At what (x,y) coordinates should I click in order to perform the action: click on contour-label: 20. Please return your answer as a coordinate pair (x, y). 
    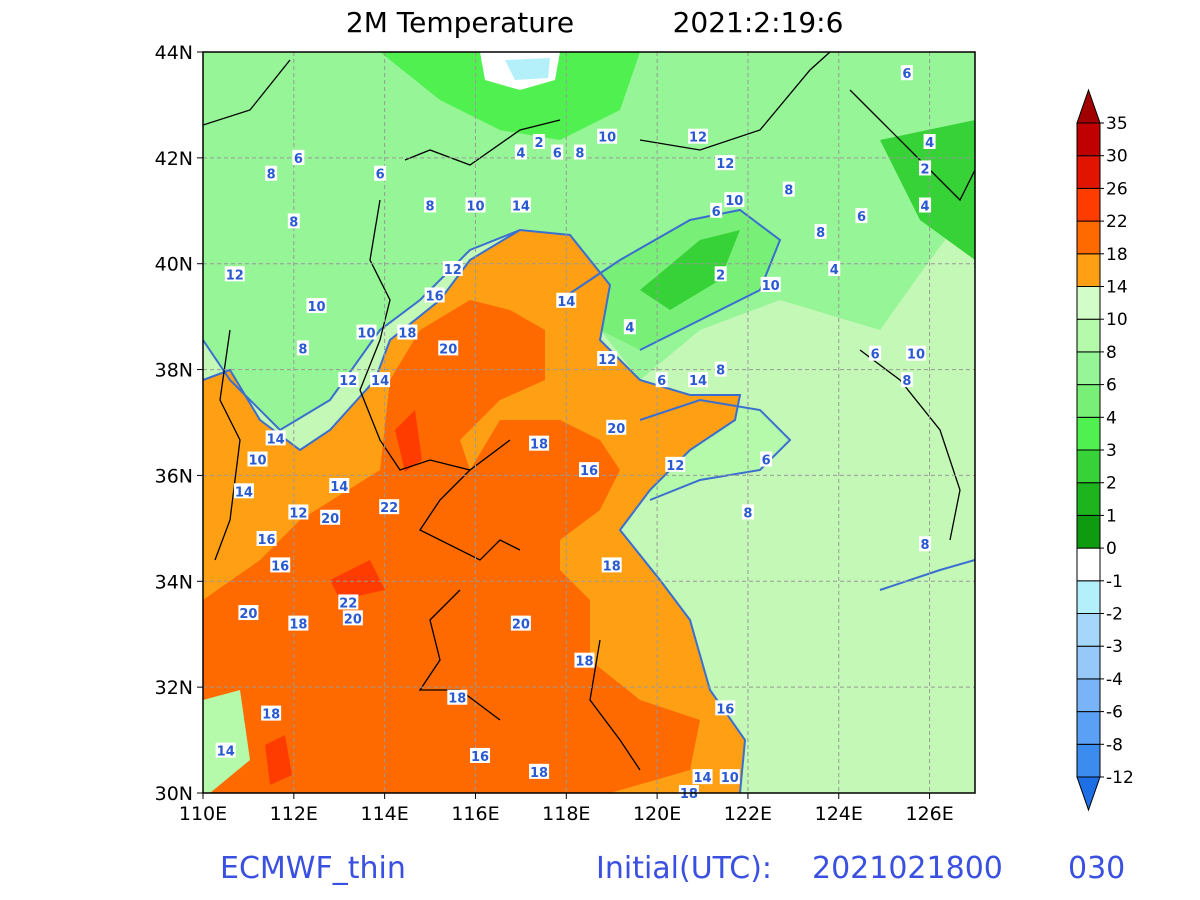
    Looking at the image, I should click on (616, 429).